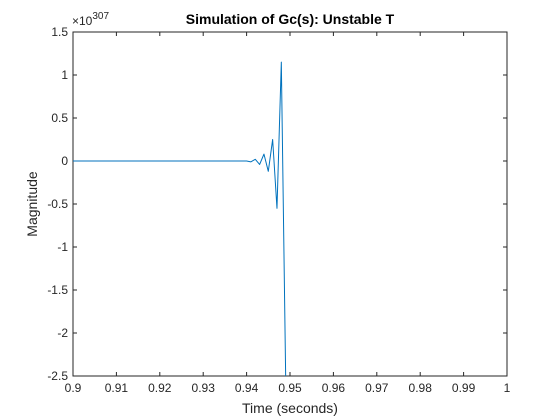  What do you see at coordinates (59, 32) in the screenshot?
I see `y-tick-label: 1.5` at bounding box center [59, 32].